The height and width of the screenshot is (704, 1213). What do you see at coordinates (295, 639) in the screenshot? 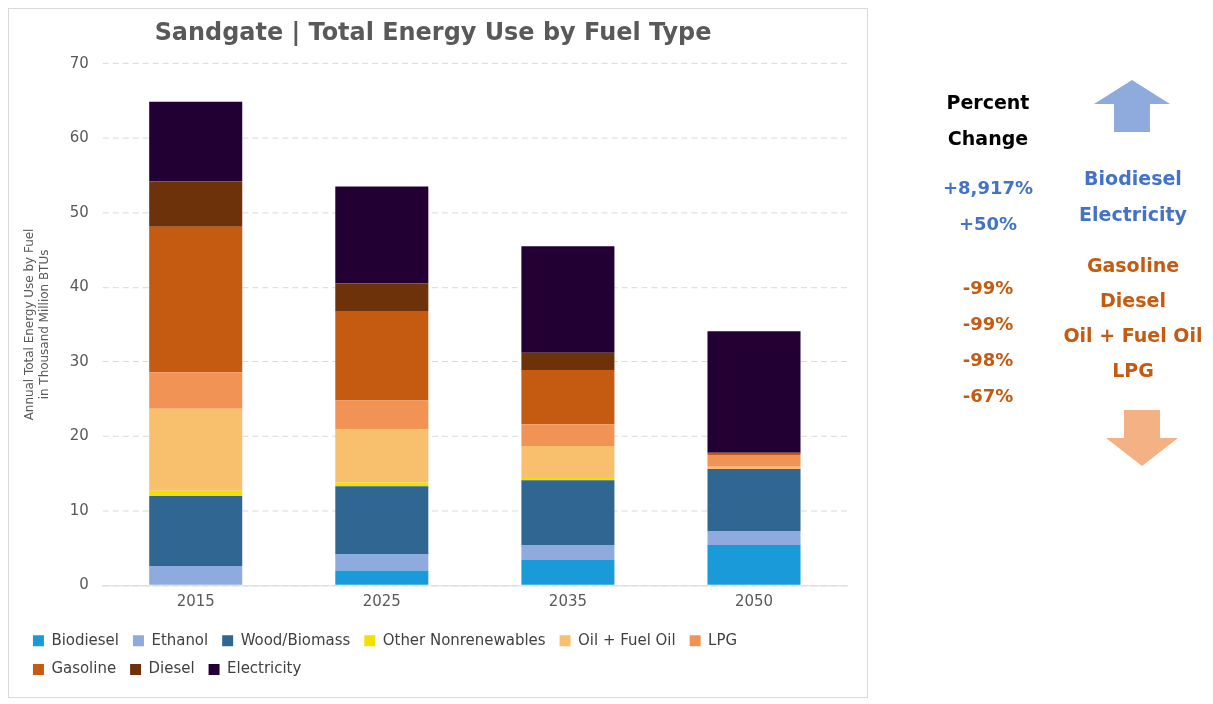
I see `legend-label: Wood/Biomass` at bounding box center [295, 639].